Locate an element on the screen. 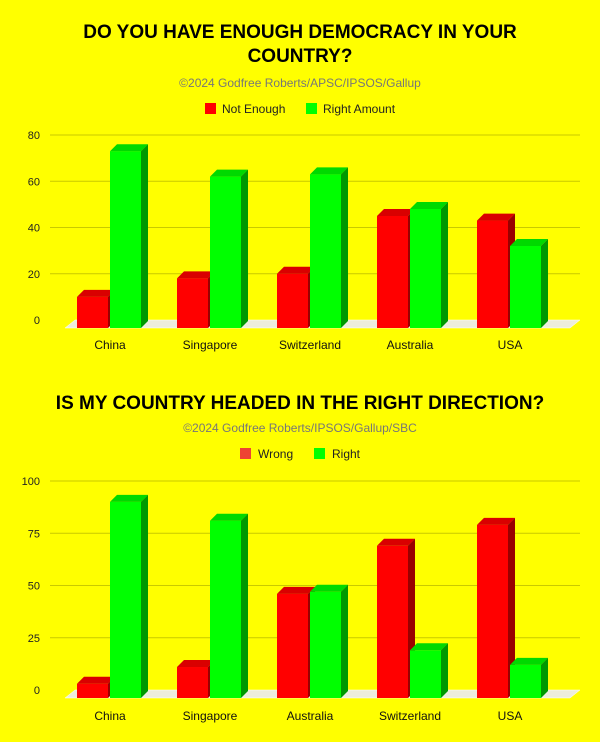 This screenshot has height=742, width=600. y-tick-label: 40 is located at coordinates (34, 229).